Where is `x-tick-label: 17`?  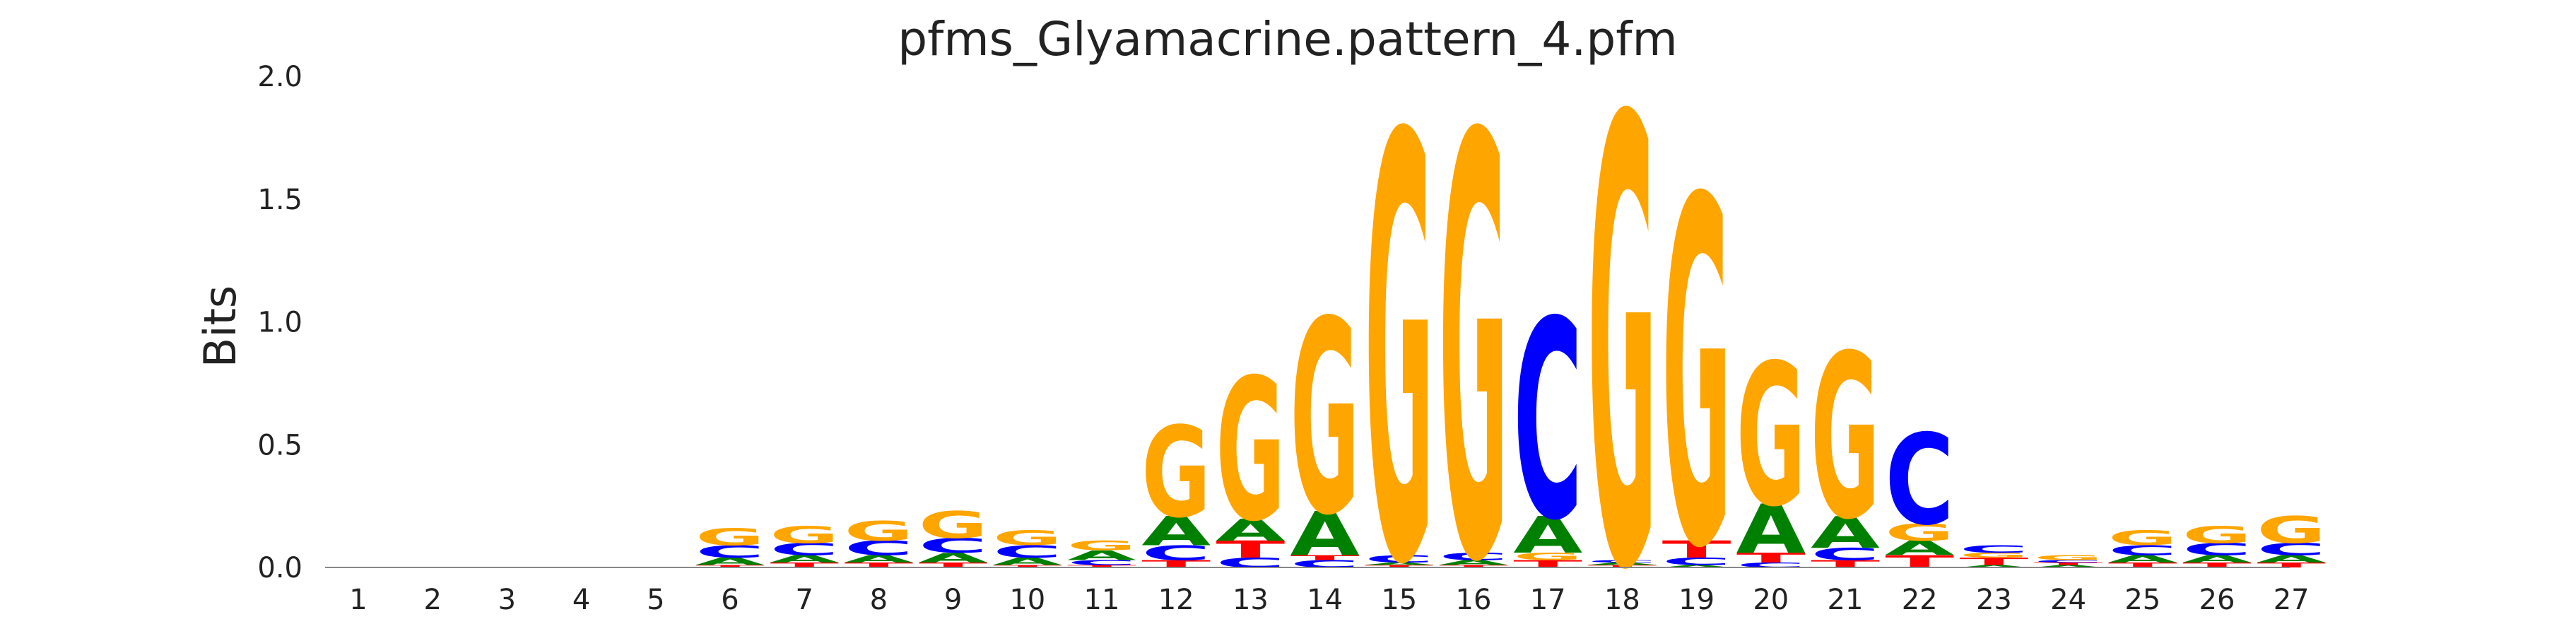
x-tick-label: 17 is located at coordinates (1548, 600).